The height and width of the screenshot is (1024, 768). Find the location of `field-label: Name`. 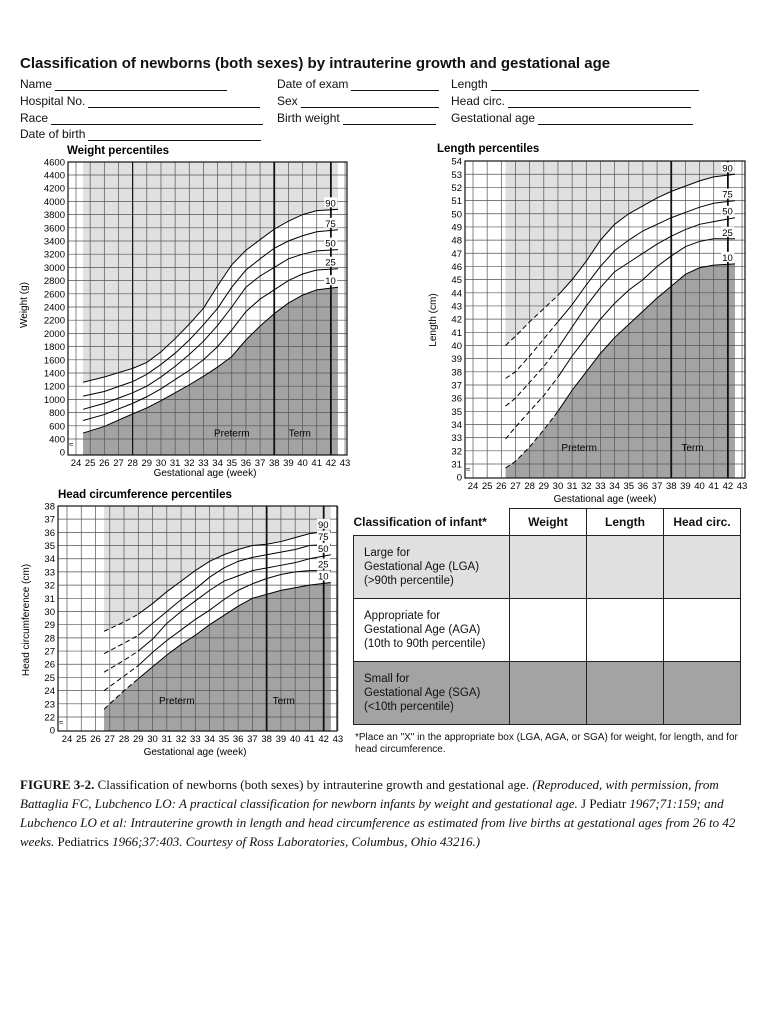

field-label: Name is located at coordinates (36, 84).